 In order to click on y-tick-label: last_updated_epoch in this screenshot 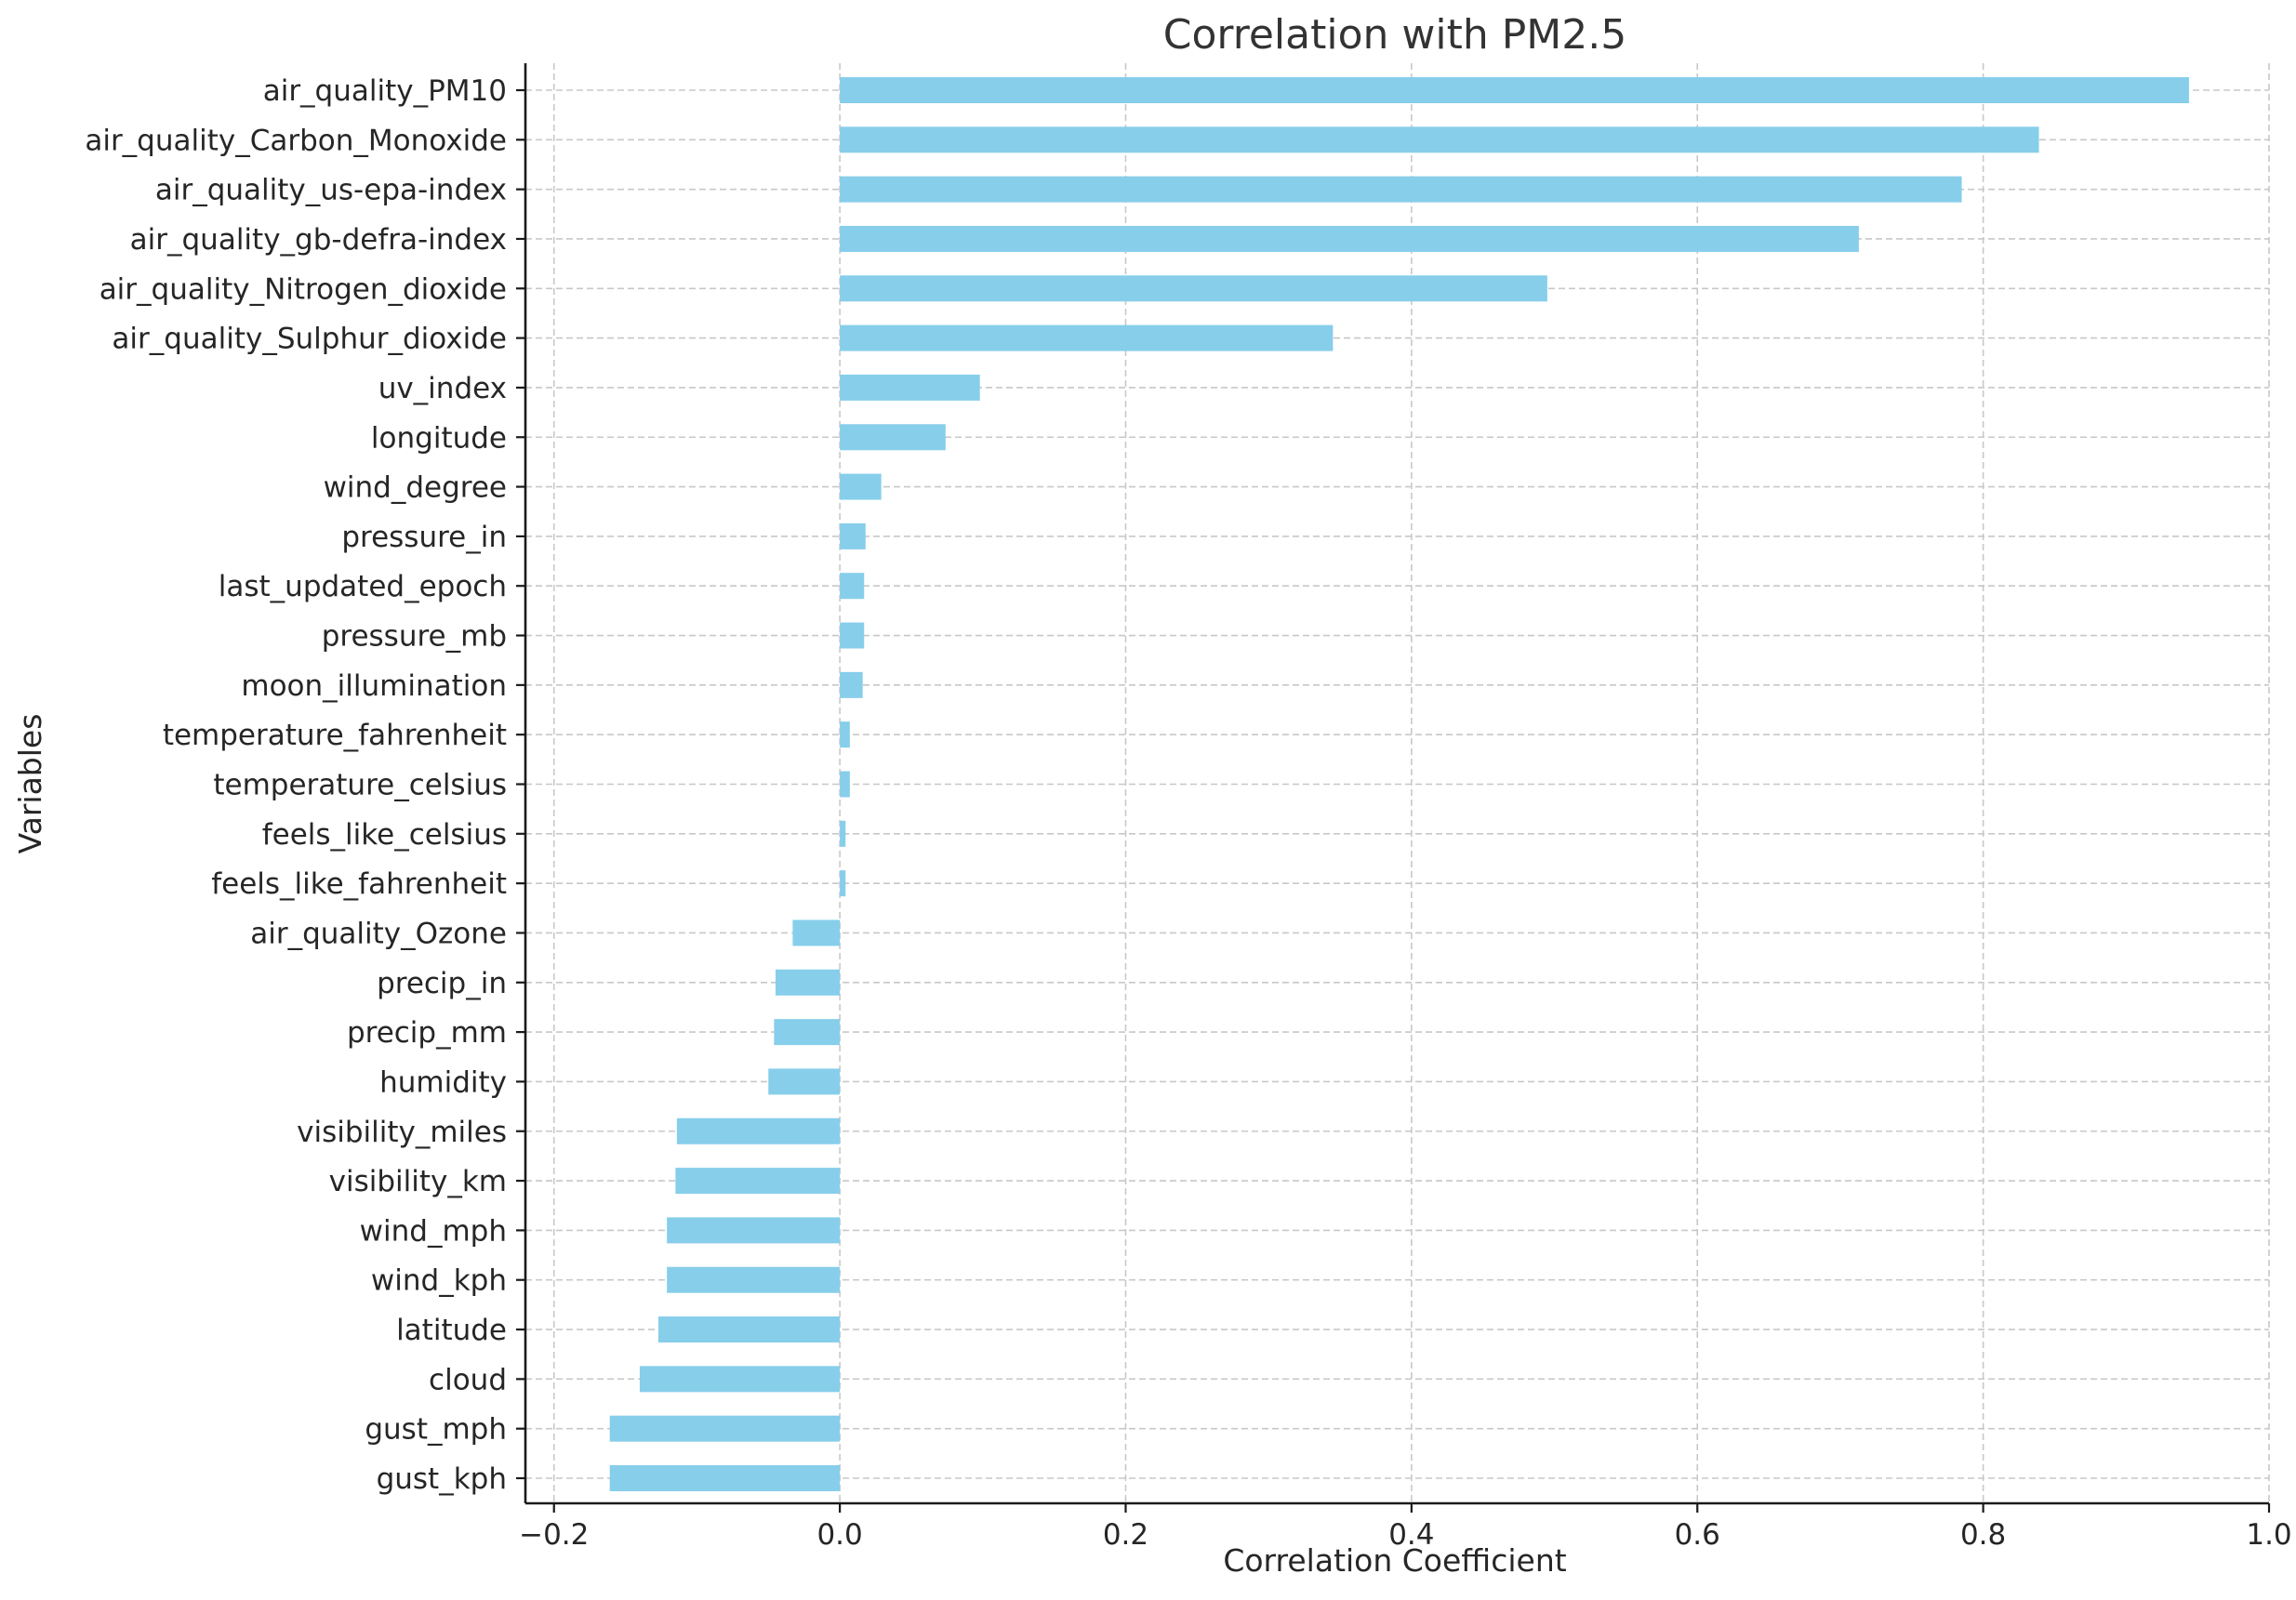, I will do `click(363, 587)`.